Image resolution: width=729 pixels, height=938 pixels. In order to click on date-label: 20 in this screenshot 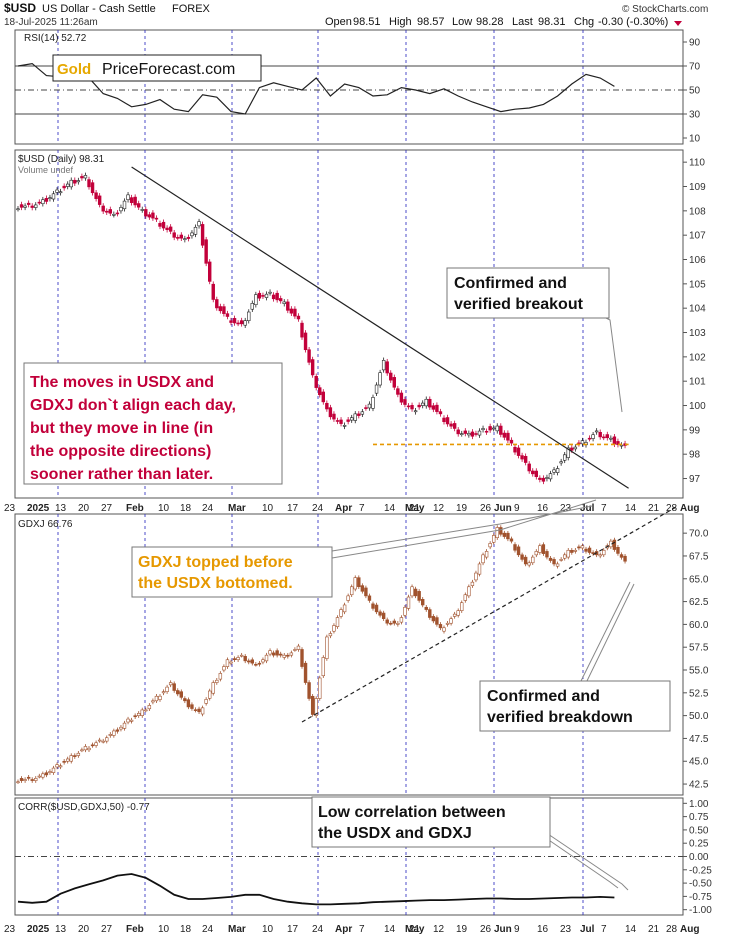, I will do `click(84, 508)`.